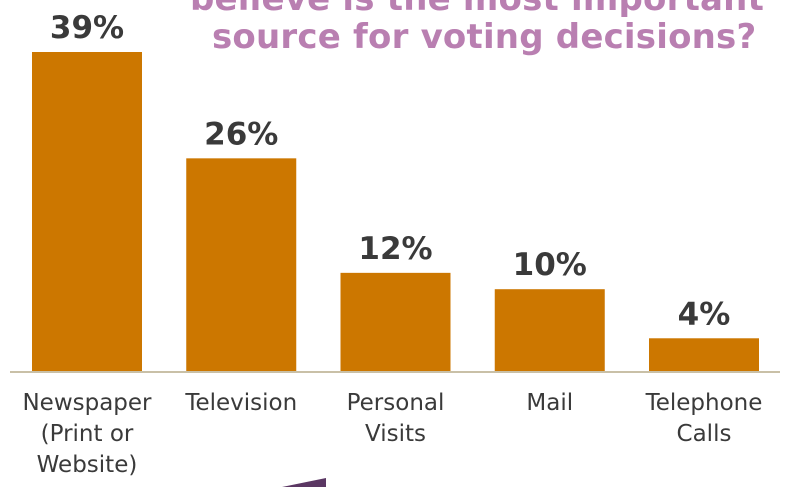  What do you see at coordinates (395, 434) in the screenshot?
I see `category-label-2-line-1: Visits` at bounding box center [395, 434].